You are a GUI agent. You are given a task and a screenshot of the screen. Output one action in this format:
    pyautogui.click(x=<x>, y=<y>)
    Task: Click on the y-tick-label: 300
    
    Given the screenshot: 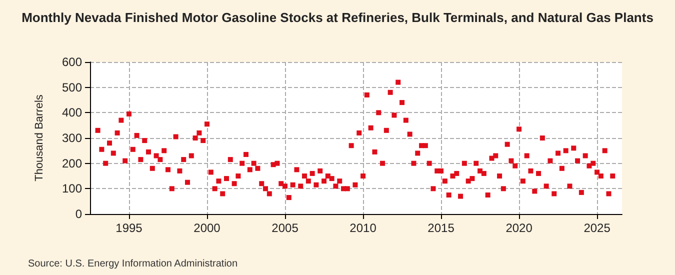 What is the action you would take?
    pyautogui.click(x=72, y=138)
    